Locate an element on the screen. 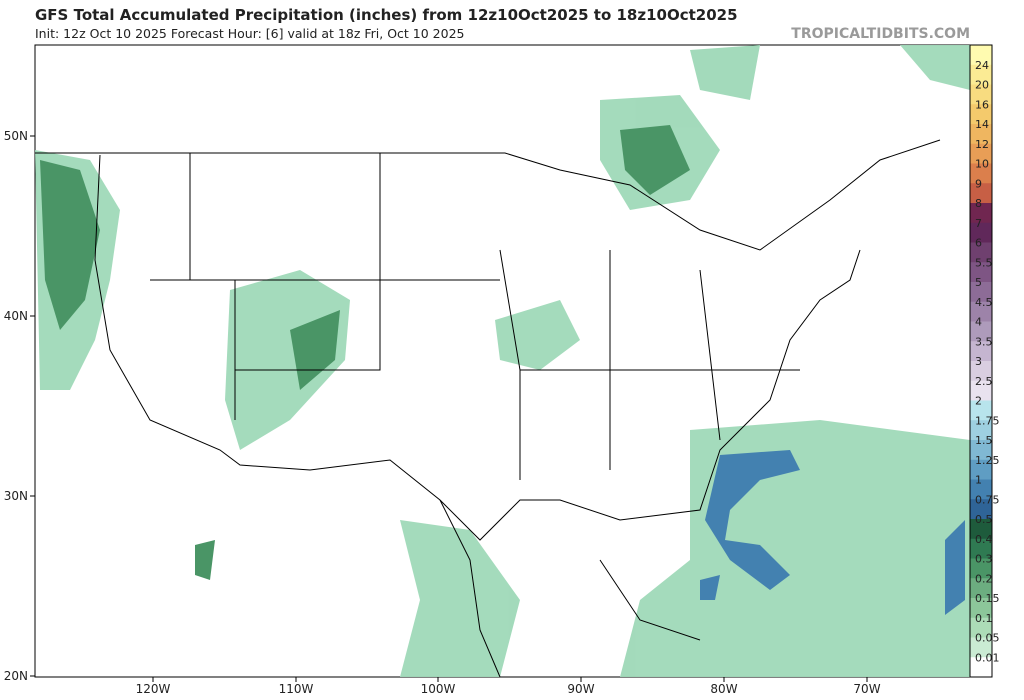 The image size is (1024, 700). colorbar-label: 0.1 is located at coordinates (984, 618).